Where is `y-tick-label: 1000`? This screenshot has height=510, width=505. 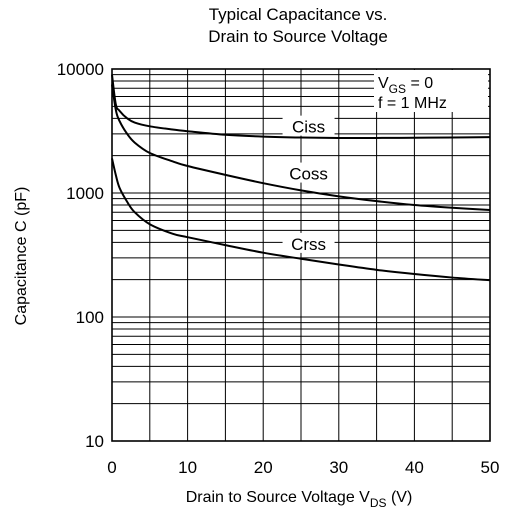 y-tick-label: 1000 is located at coordinates (85, 193).